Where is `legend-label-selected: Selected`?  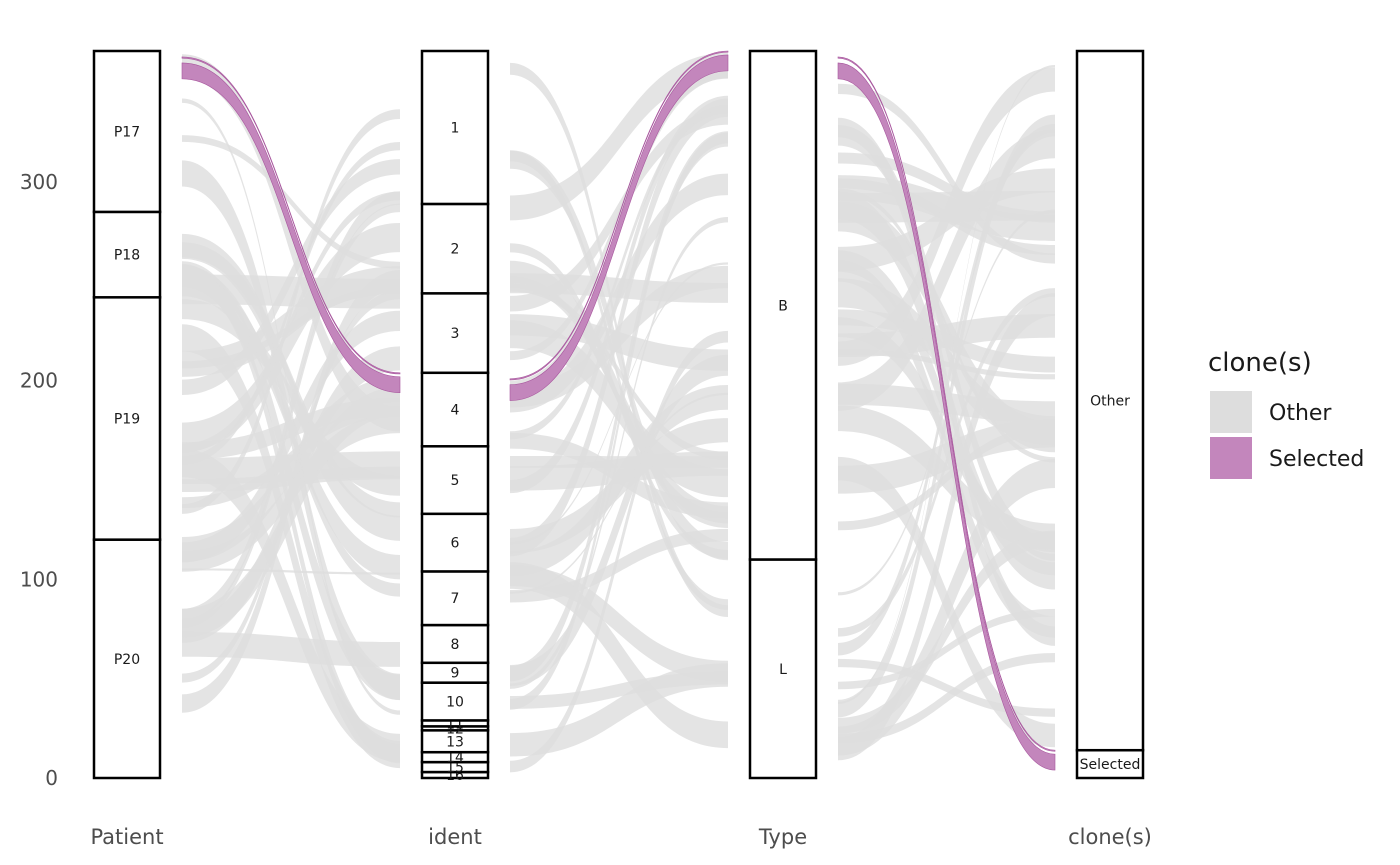 legend-label-selected: Selected is located at coordinates (1316, 459).